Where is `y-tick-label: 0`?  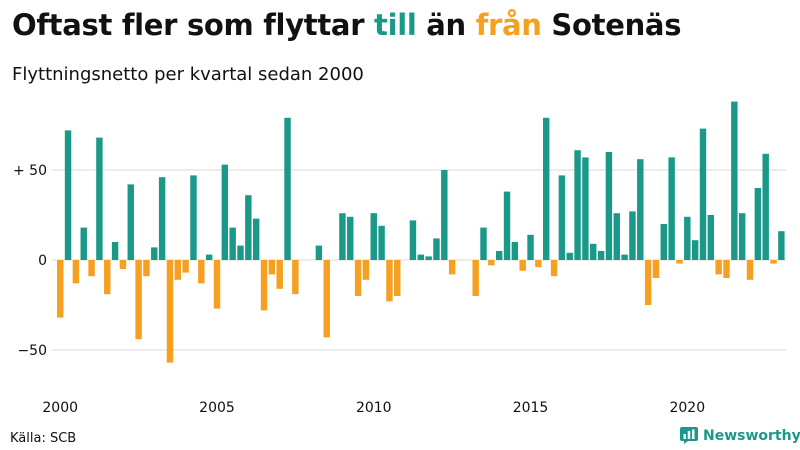
y-tick-label: 0 is located at coordinates (42, 261).